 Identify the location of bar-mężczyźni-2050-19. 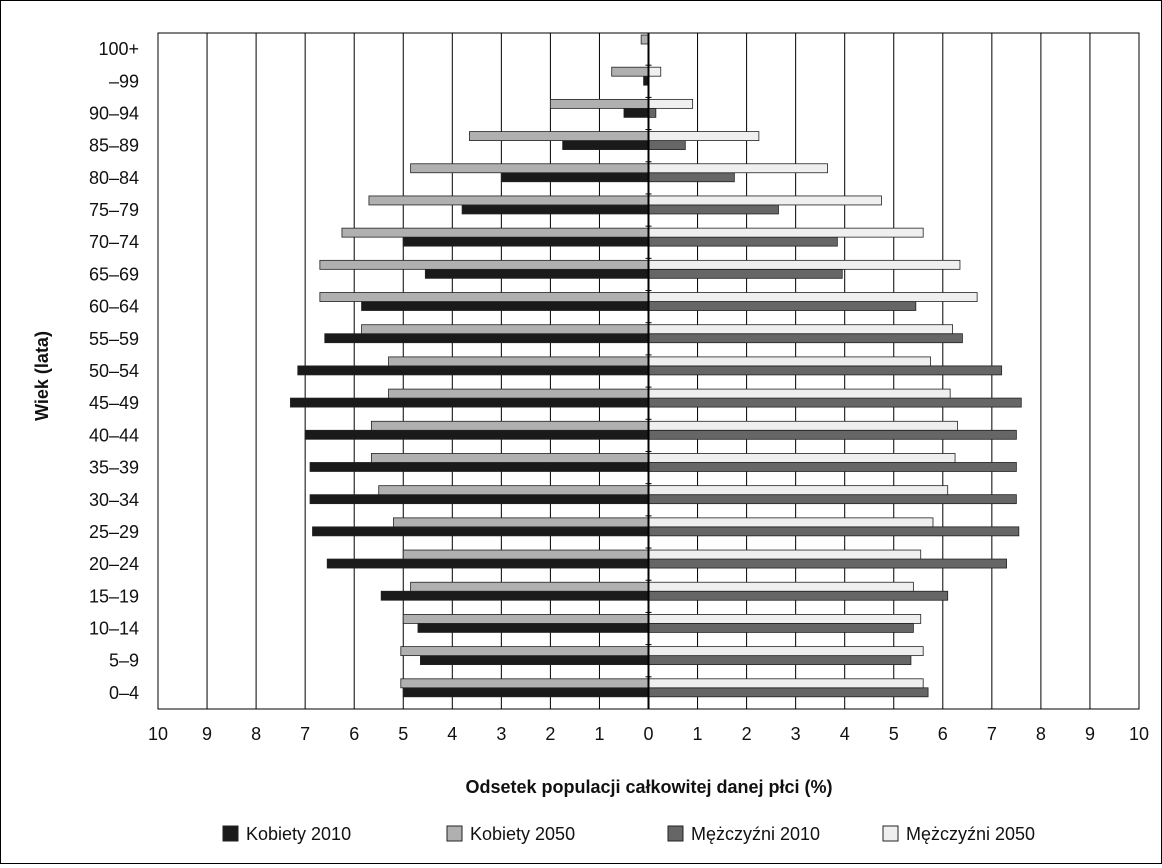
(655, 71).